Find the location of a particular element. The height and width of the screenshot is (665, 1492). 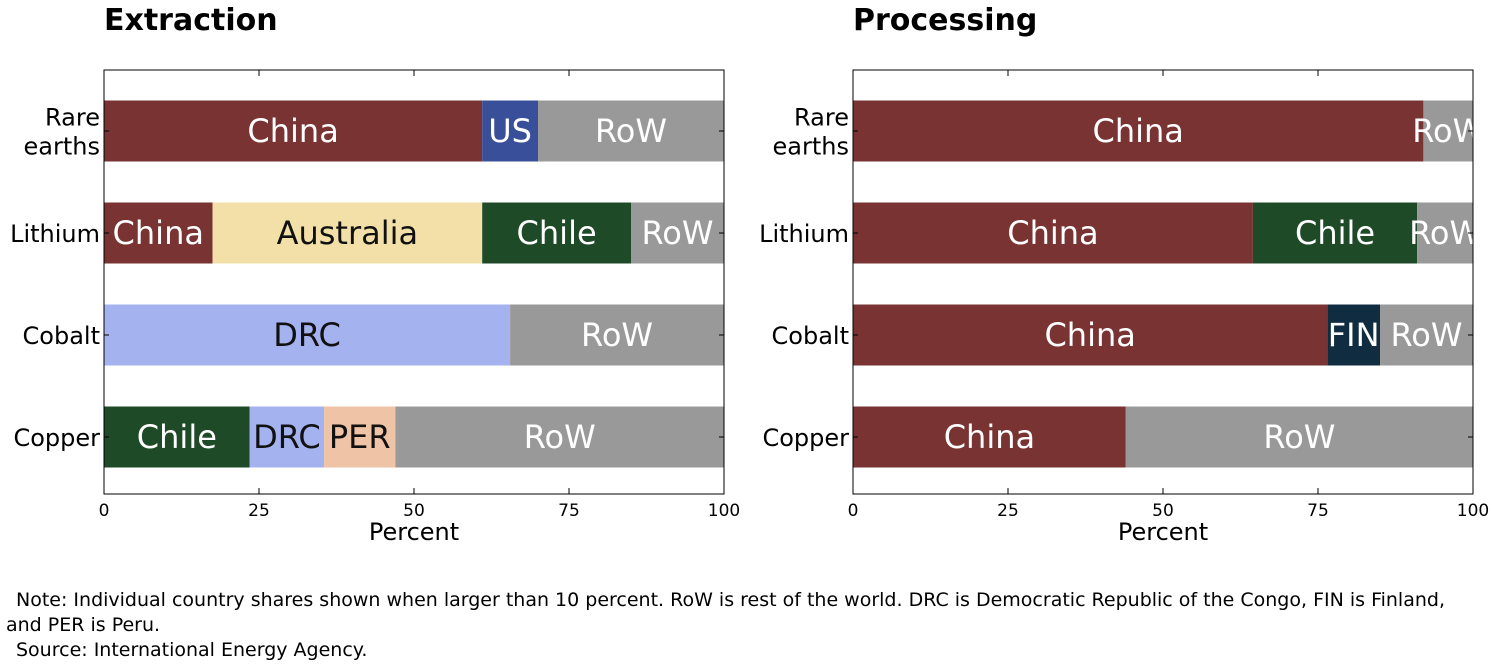

bar-segment-copper-drc is located at coordinates (287, 437).